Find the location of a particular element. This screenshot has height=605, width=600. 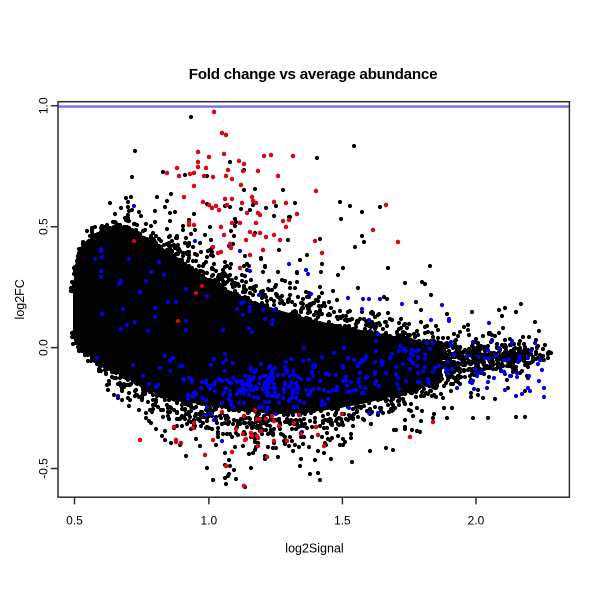

svg-text:Fold change vs average abundan: Fold change vs average abundance is located at coordinates (313, 74).